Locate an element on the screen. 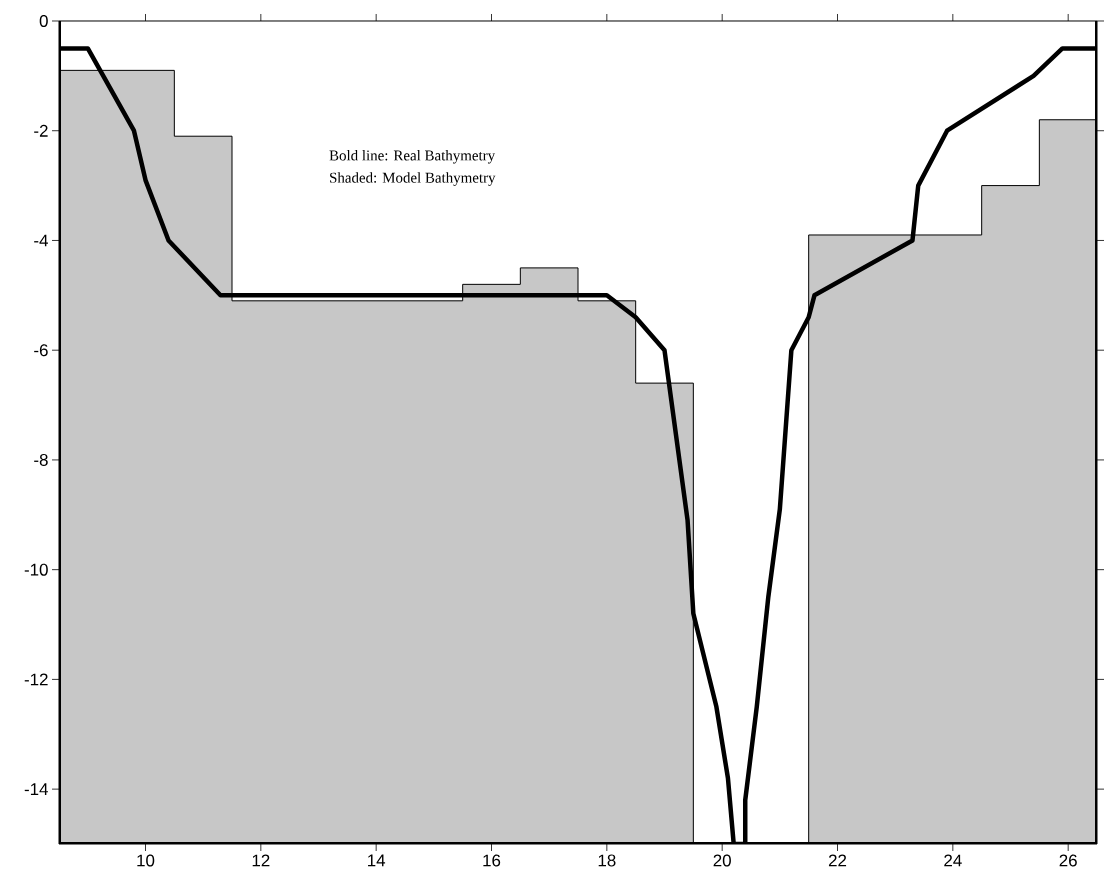  y-tick-label: -2 is located at coordinates (41, 130).